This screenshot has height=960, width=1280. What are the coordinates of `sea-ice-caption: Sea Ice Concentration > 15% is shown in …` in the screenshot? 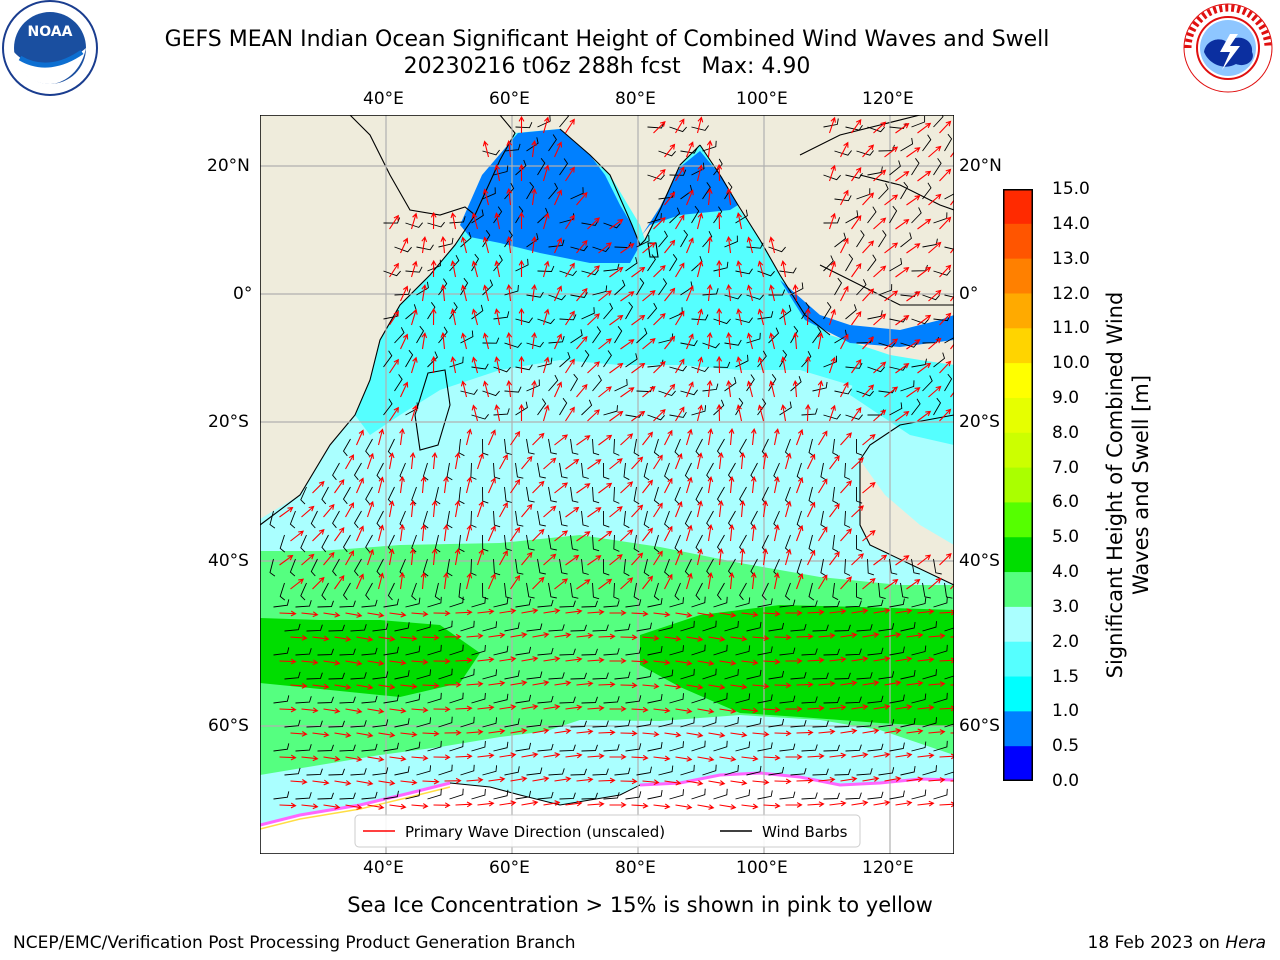 It's located at (640, 905).